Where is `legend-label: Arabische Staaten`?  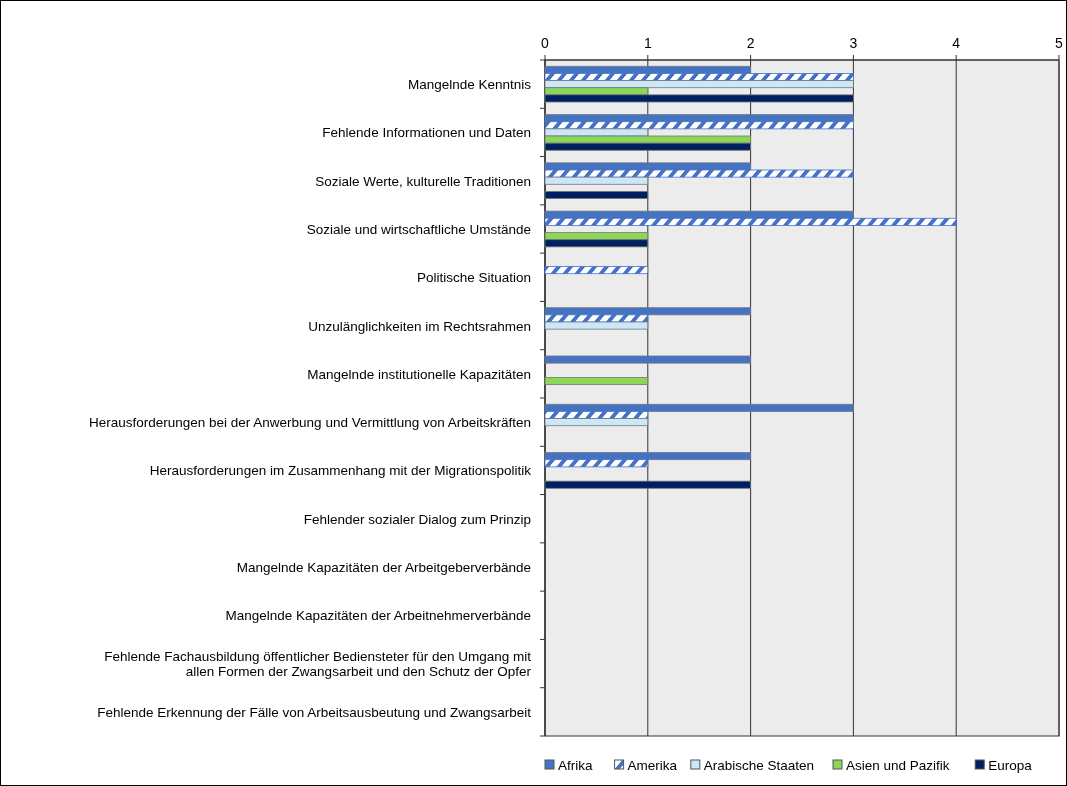
legend-label: Arabische Staaten is located at coordinates (759, 765).